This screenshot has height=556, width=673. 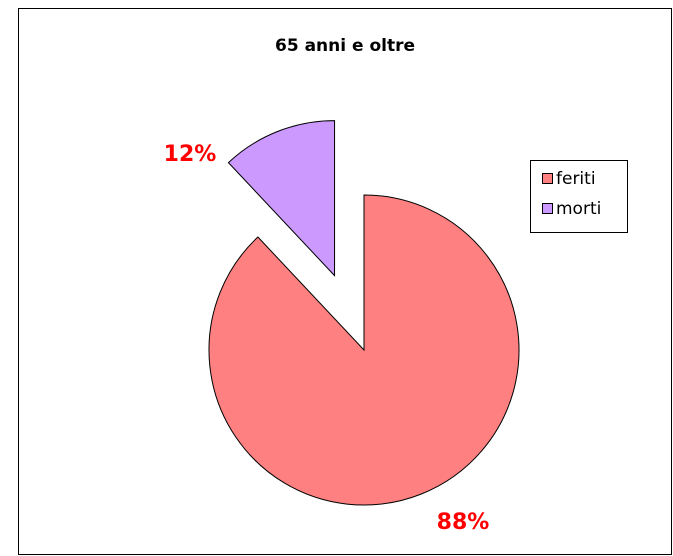 What do you see at coordinates (463, 522) in the screenshot?
I see `data-label: 88%` at bounding box center [463, 522].